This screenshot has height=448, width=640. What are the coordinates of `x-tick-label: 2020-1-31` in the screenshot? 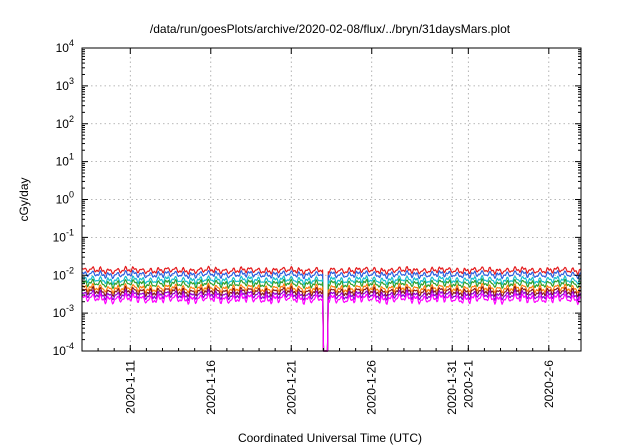 It's located at (452, 387).